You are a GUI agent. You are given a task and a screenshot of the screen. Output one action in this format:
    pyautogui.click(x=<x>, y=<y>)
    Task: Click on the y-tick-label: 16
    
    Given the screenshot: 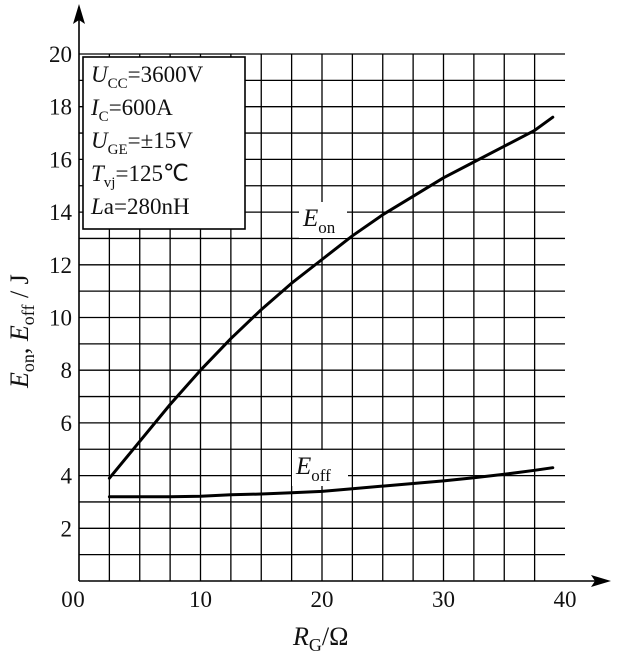 What is the action you would take?
    pyautogui.click(x=60, y=159)
    